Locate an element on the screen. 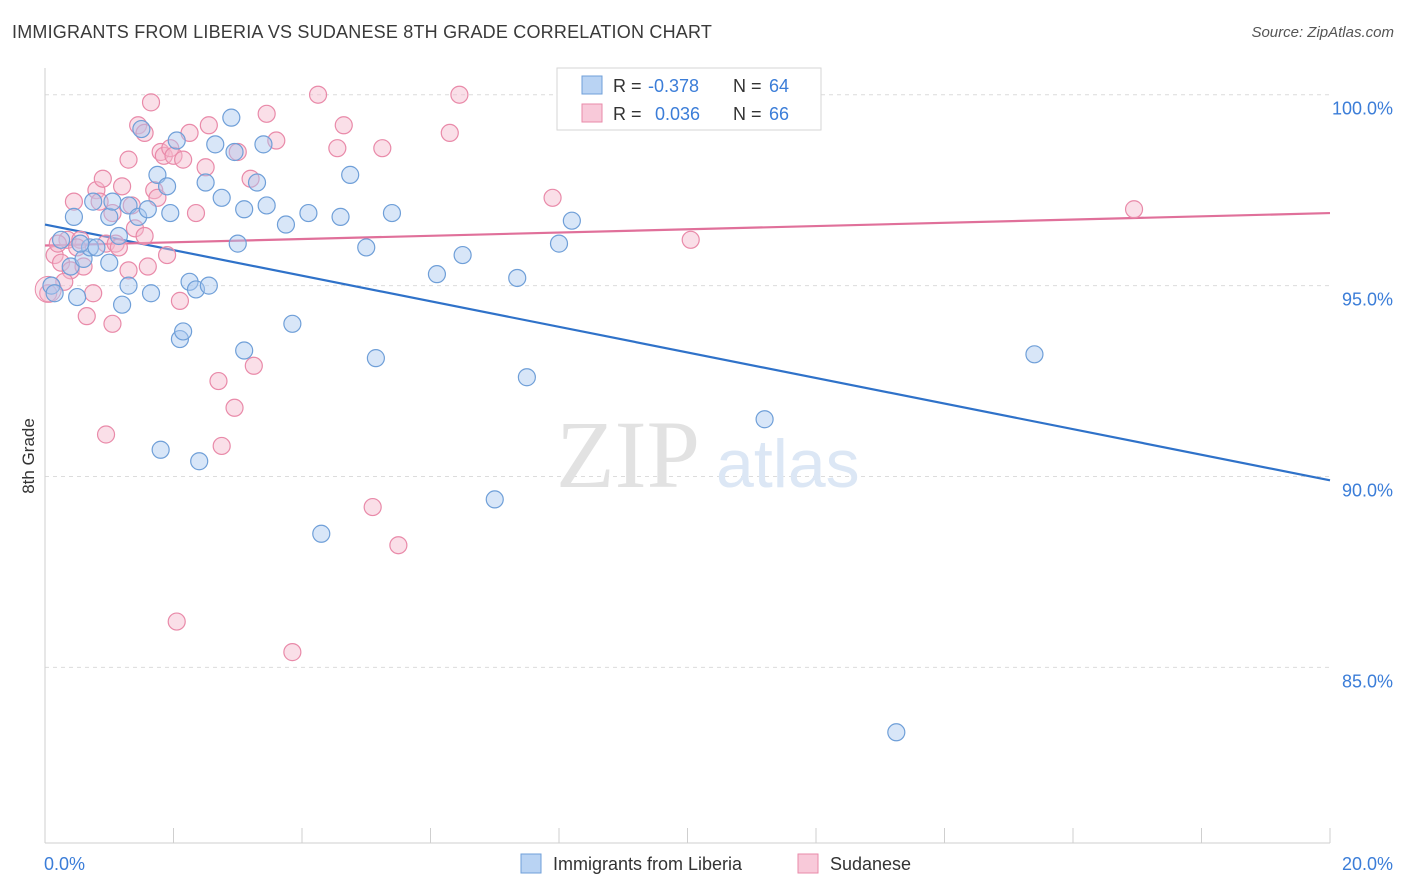  y-axis-label: 8th Grade is located at coordinates (28, 456).